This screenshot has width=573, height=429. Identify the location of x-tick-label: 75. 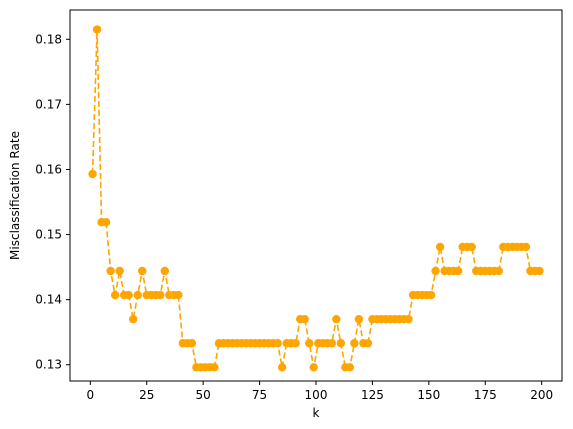
(259, 395).